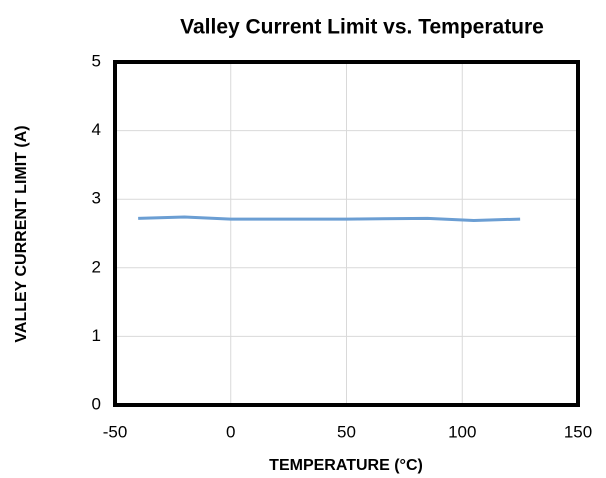 This screenshot has height=478, width=606. Describe the element at coordinates (21, 233) in the screenshot. I see `y-axis-label: VALLEY CURRENT LIMIT (A)` at that location.